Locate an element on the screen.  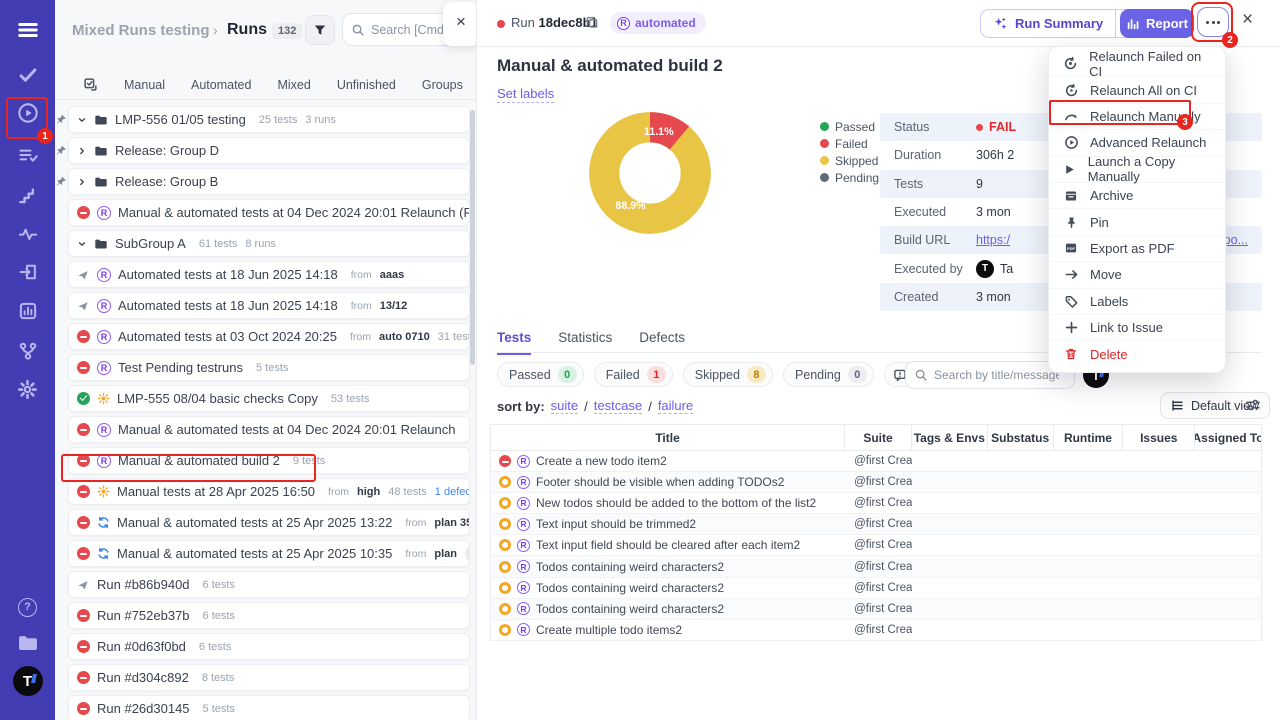
automated-badge: R automated is located at coordinates (658, 23).